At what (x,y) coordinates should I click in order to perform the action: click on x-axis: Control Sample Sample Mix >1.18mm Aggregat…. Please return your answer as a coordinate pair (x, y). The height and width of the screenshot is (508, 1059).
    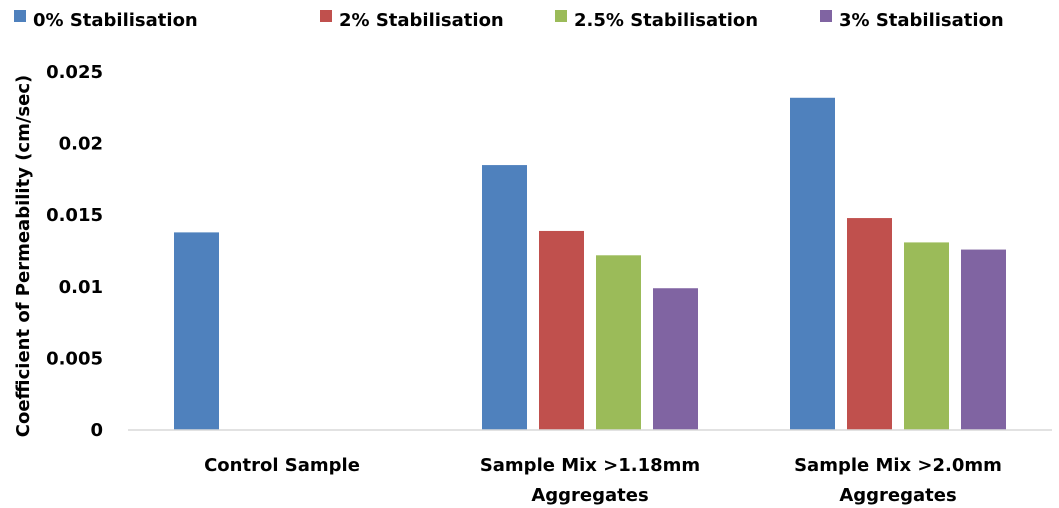
    Looking at the image, I should click on (603, 480).